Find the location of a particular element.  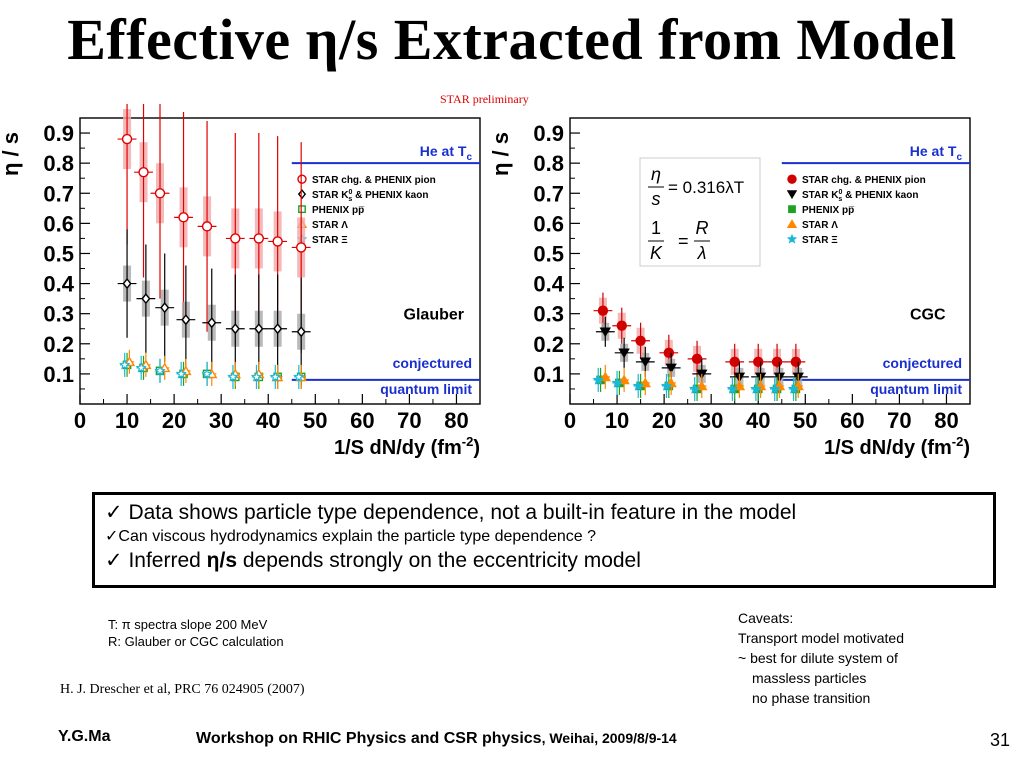

formula-2-rhs-numerator: R is located at coordinates (702, 228).